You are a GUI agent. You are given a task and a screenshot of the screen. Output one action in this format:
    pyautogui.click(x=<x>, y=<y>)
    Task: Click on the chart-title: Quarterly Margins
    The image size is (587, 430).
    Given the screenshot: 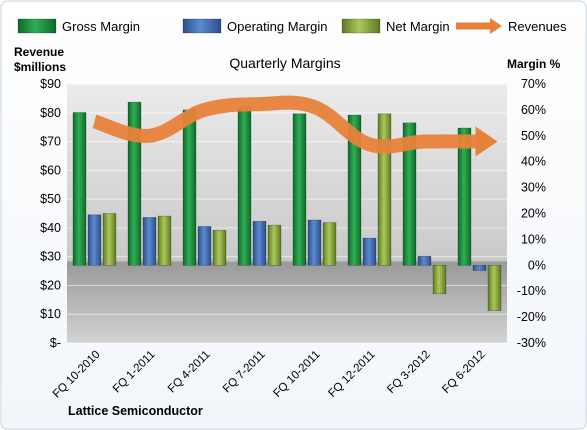 What is the action you would take?
    pyautogui.click(x=284, y=63)
    